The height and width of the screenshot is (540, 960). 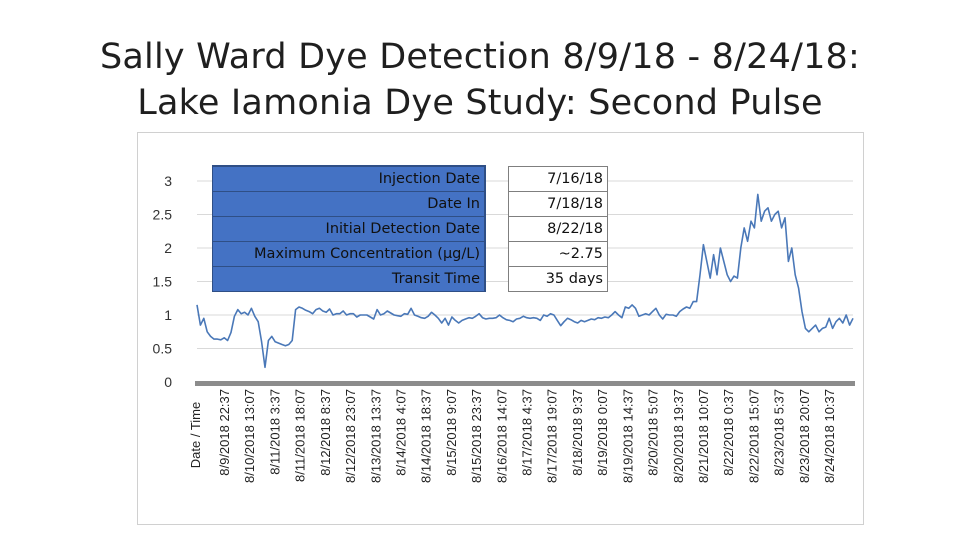 I want to click on x-tick-label: 8/15/2018 9:07, so click(x=451, y=432).